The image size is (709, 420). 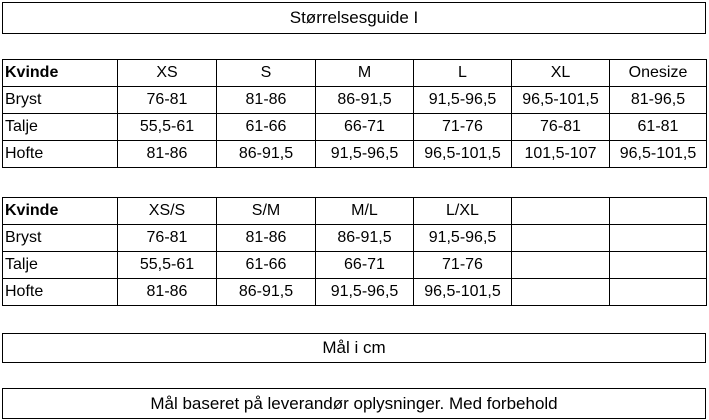 I want to click on note-box: Mål i cm, so click(x=354, y=348).